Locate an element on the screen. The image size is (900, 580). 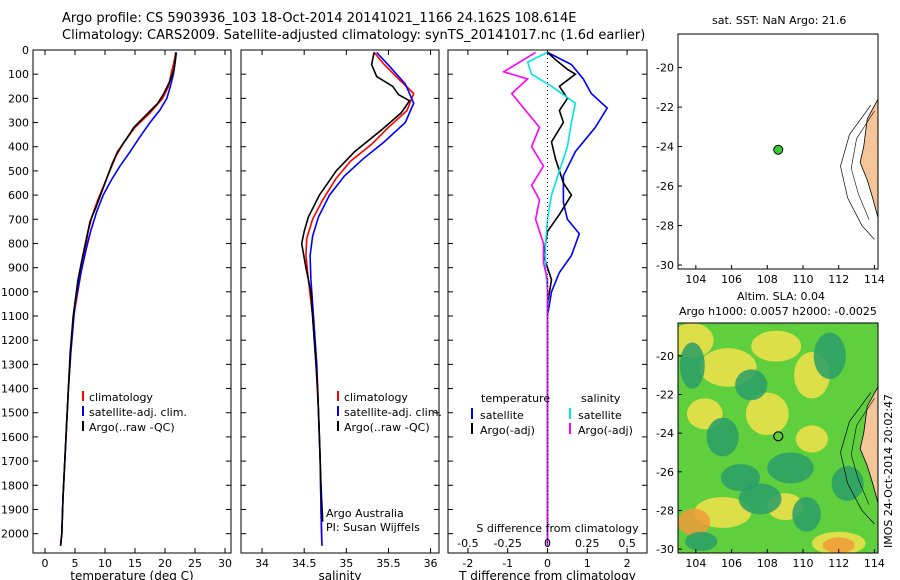
location-map-ytick-label: -30 is located at coordinates (665, 265).